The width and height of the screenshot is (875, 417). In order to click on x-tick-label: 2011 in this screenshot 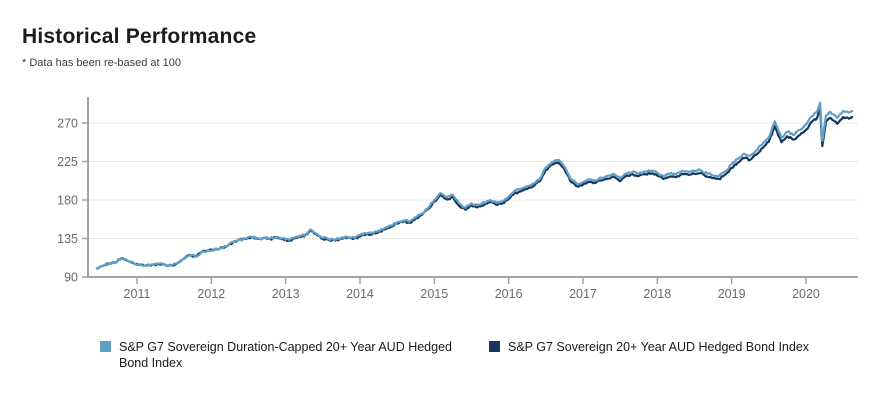, I will do `click(137, 294)`.